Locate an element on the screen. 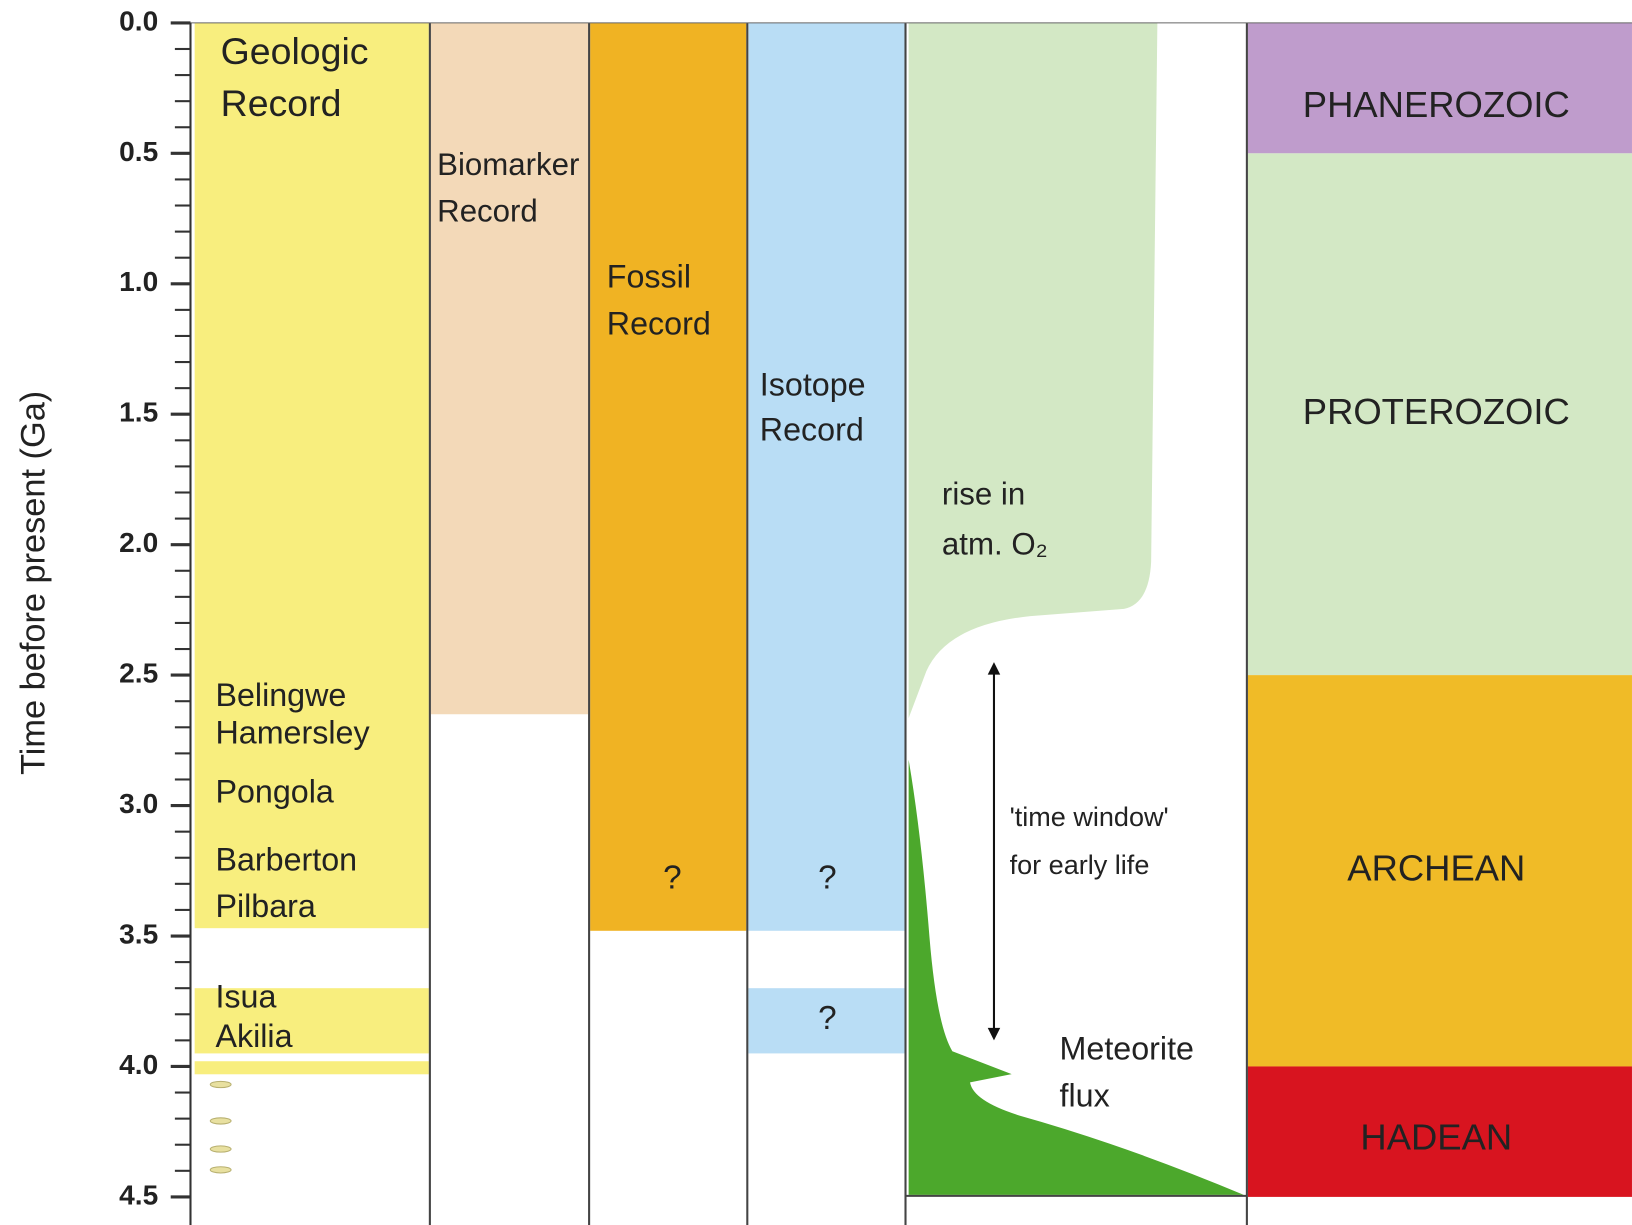  y-tick-label: 4.0 is located at coordinates (138, 1064).